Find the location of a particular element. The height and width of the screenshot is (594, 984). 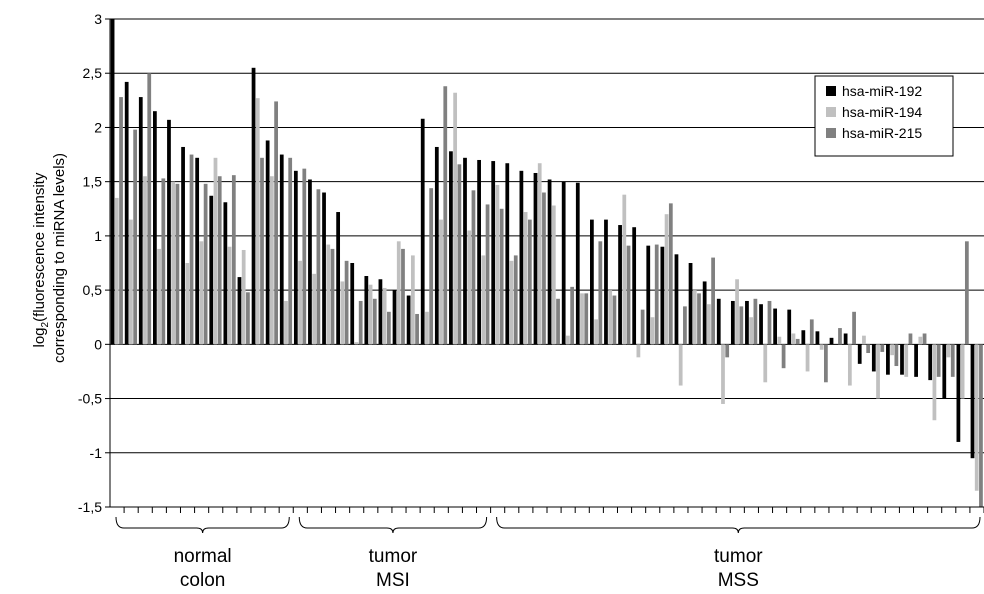

group-brackets is located at coordinates (548, 525).